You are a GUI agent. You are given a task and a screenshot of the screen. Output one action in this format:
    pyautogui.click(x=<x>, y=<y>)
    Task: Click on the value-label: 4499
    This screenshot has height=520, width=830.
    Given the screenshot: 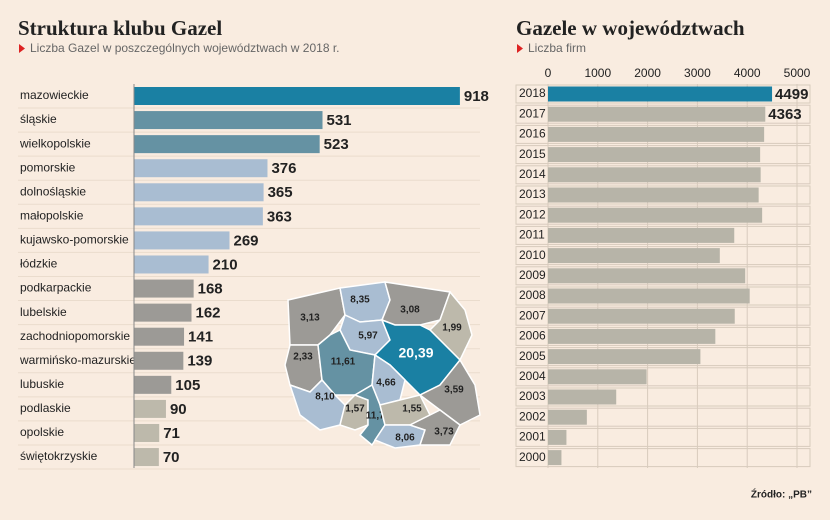 What is the action you would take?
    pyautogui.click(x=791, y=94)
    